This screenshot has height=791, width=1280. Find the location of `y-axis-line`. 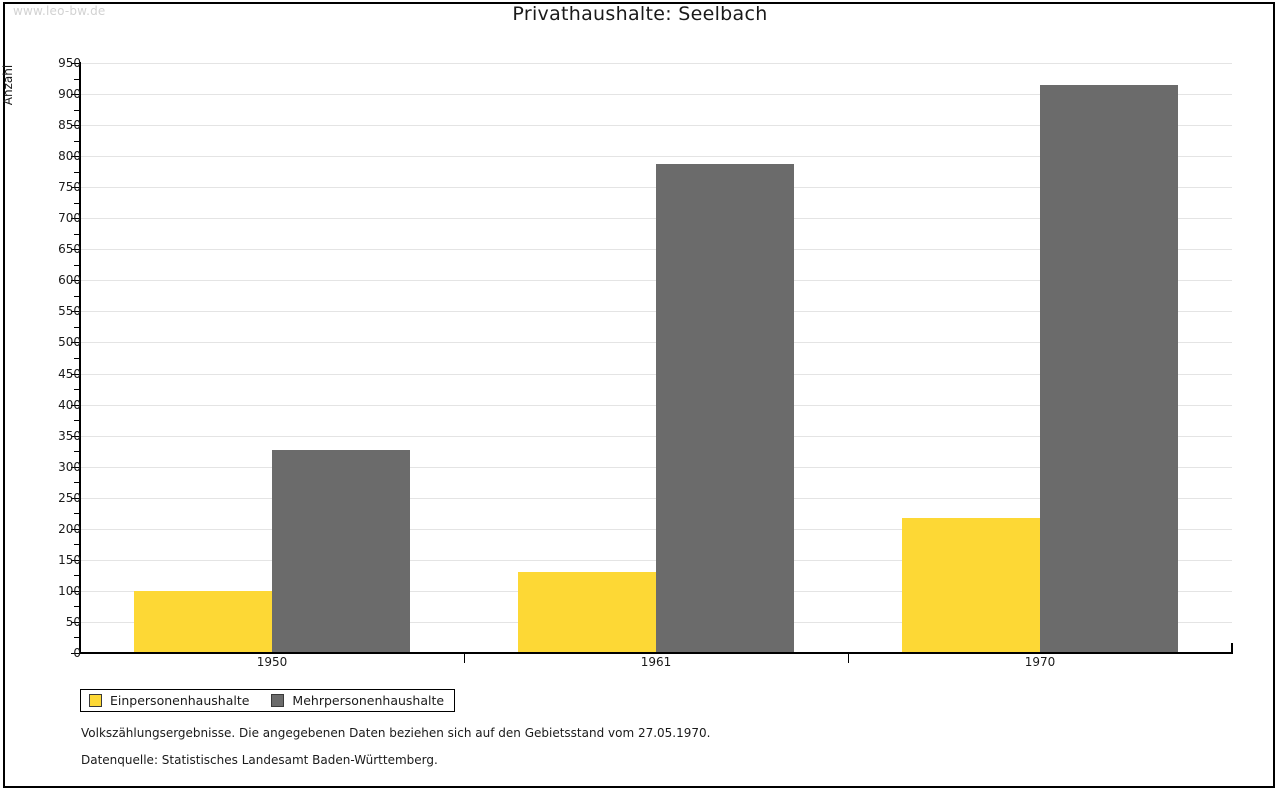

y-axis-line is located at coordinates (80, 358).